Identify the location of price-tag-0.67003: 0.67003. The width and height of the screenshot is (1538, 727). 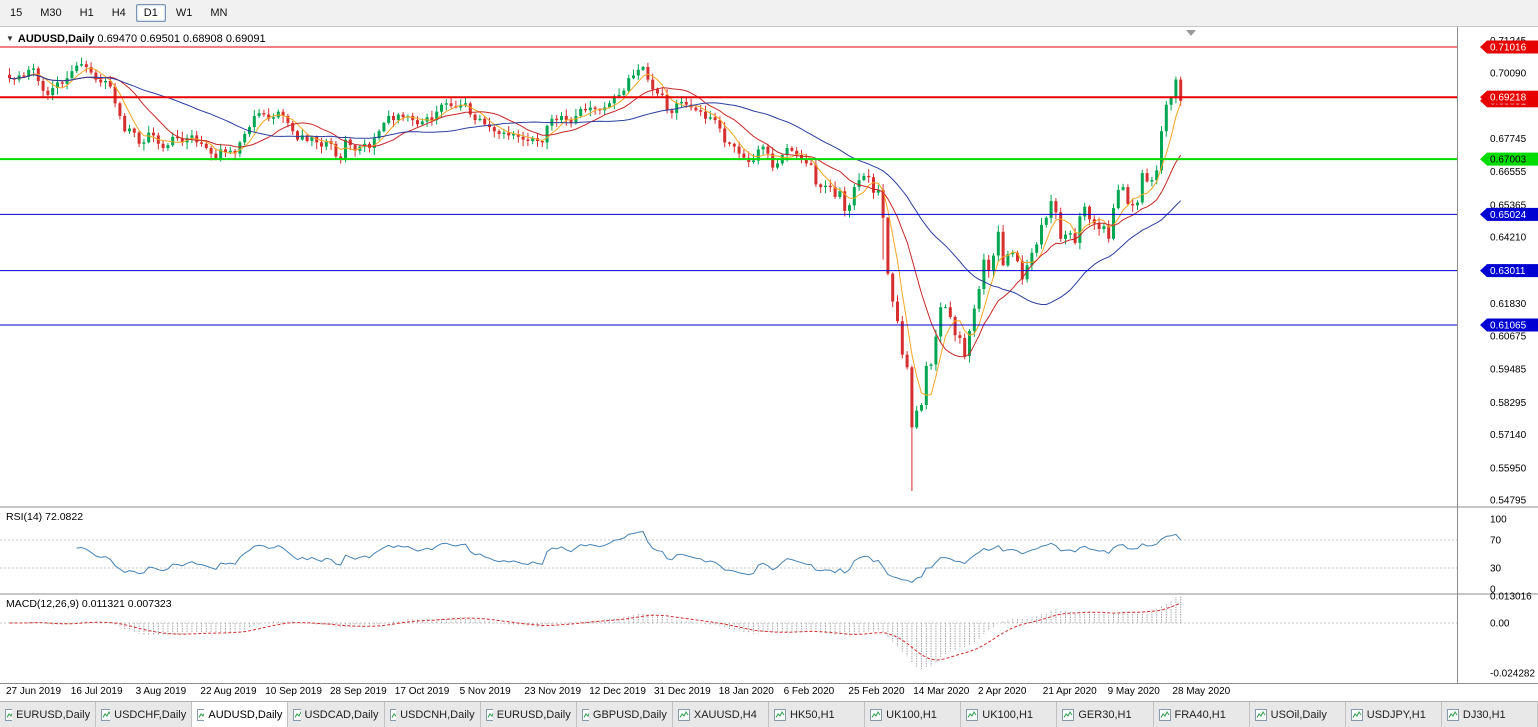
(1509, 159).